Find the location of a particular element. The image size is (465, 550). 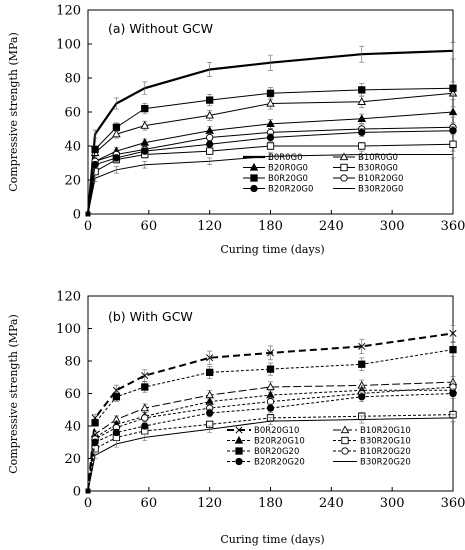

legend-label: B20R20G20 is located at coordinates (279, 463).